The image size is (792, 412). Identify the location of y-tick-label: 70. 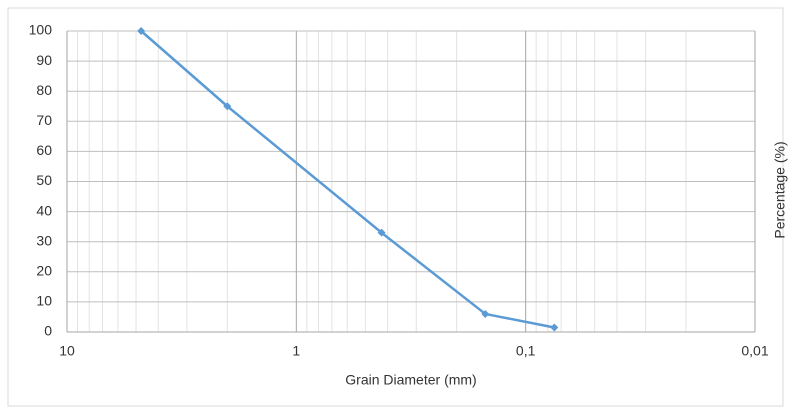
(44, 120).